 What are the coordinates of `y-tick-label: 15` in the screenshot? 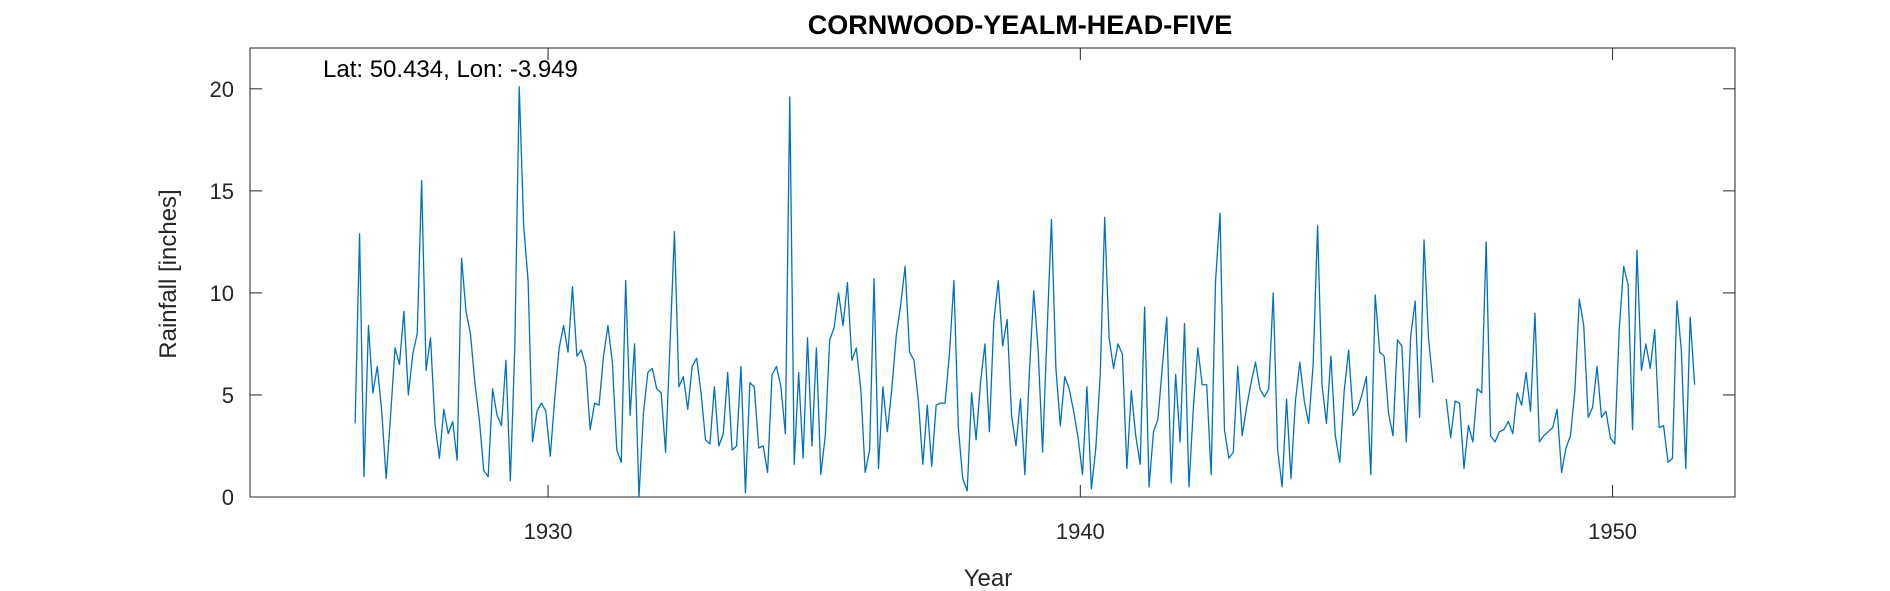 It's located at (222, 191).